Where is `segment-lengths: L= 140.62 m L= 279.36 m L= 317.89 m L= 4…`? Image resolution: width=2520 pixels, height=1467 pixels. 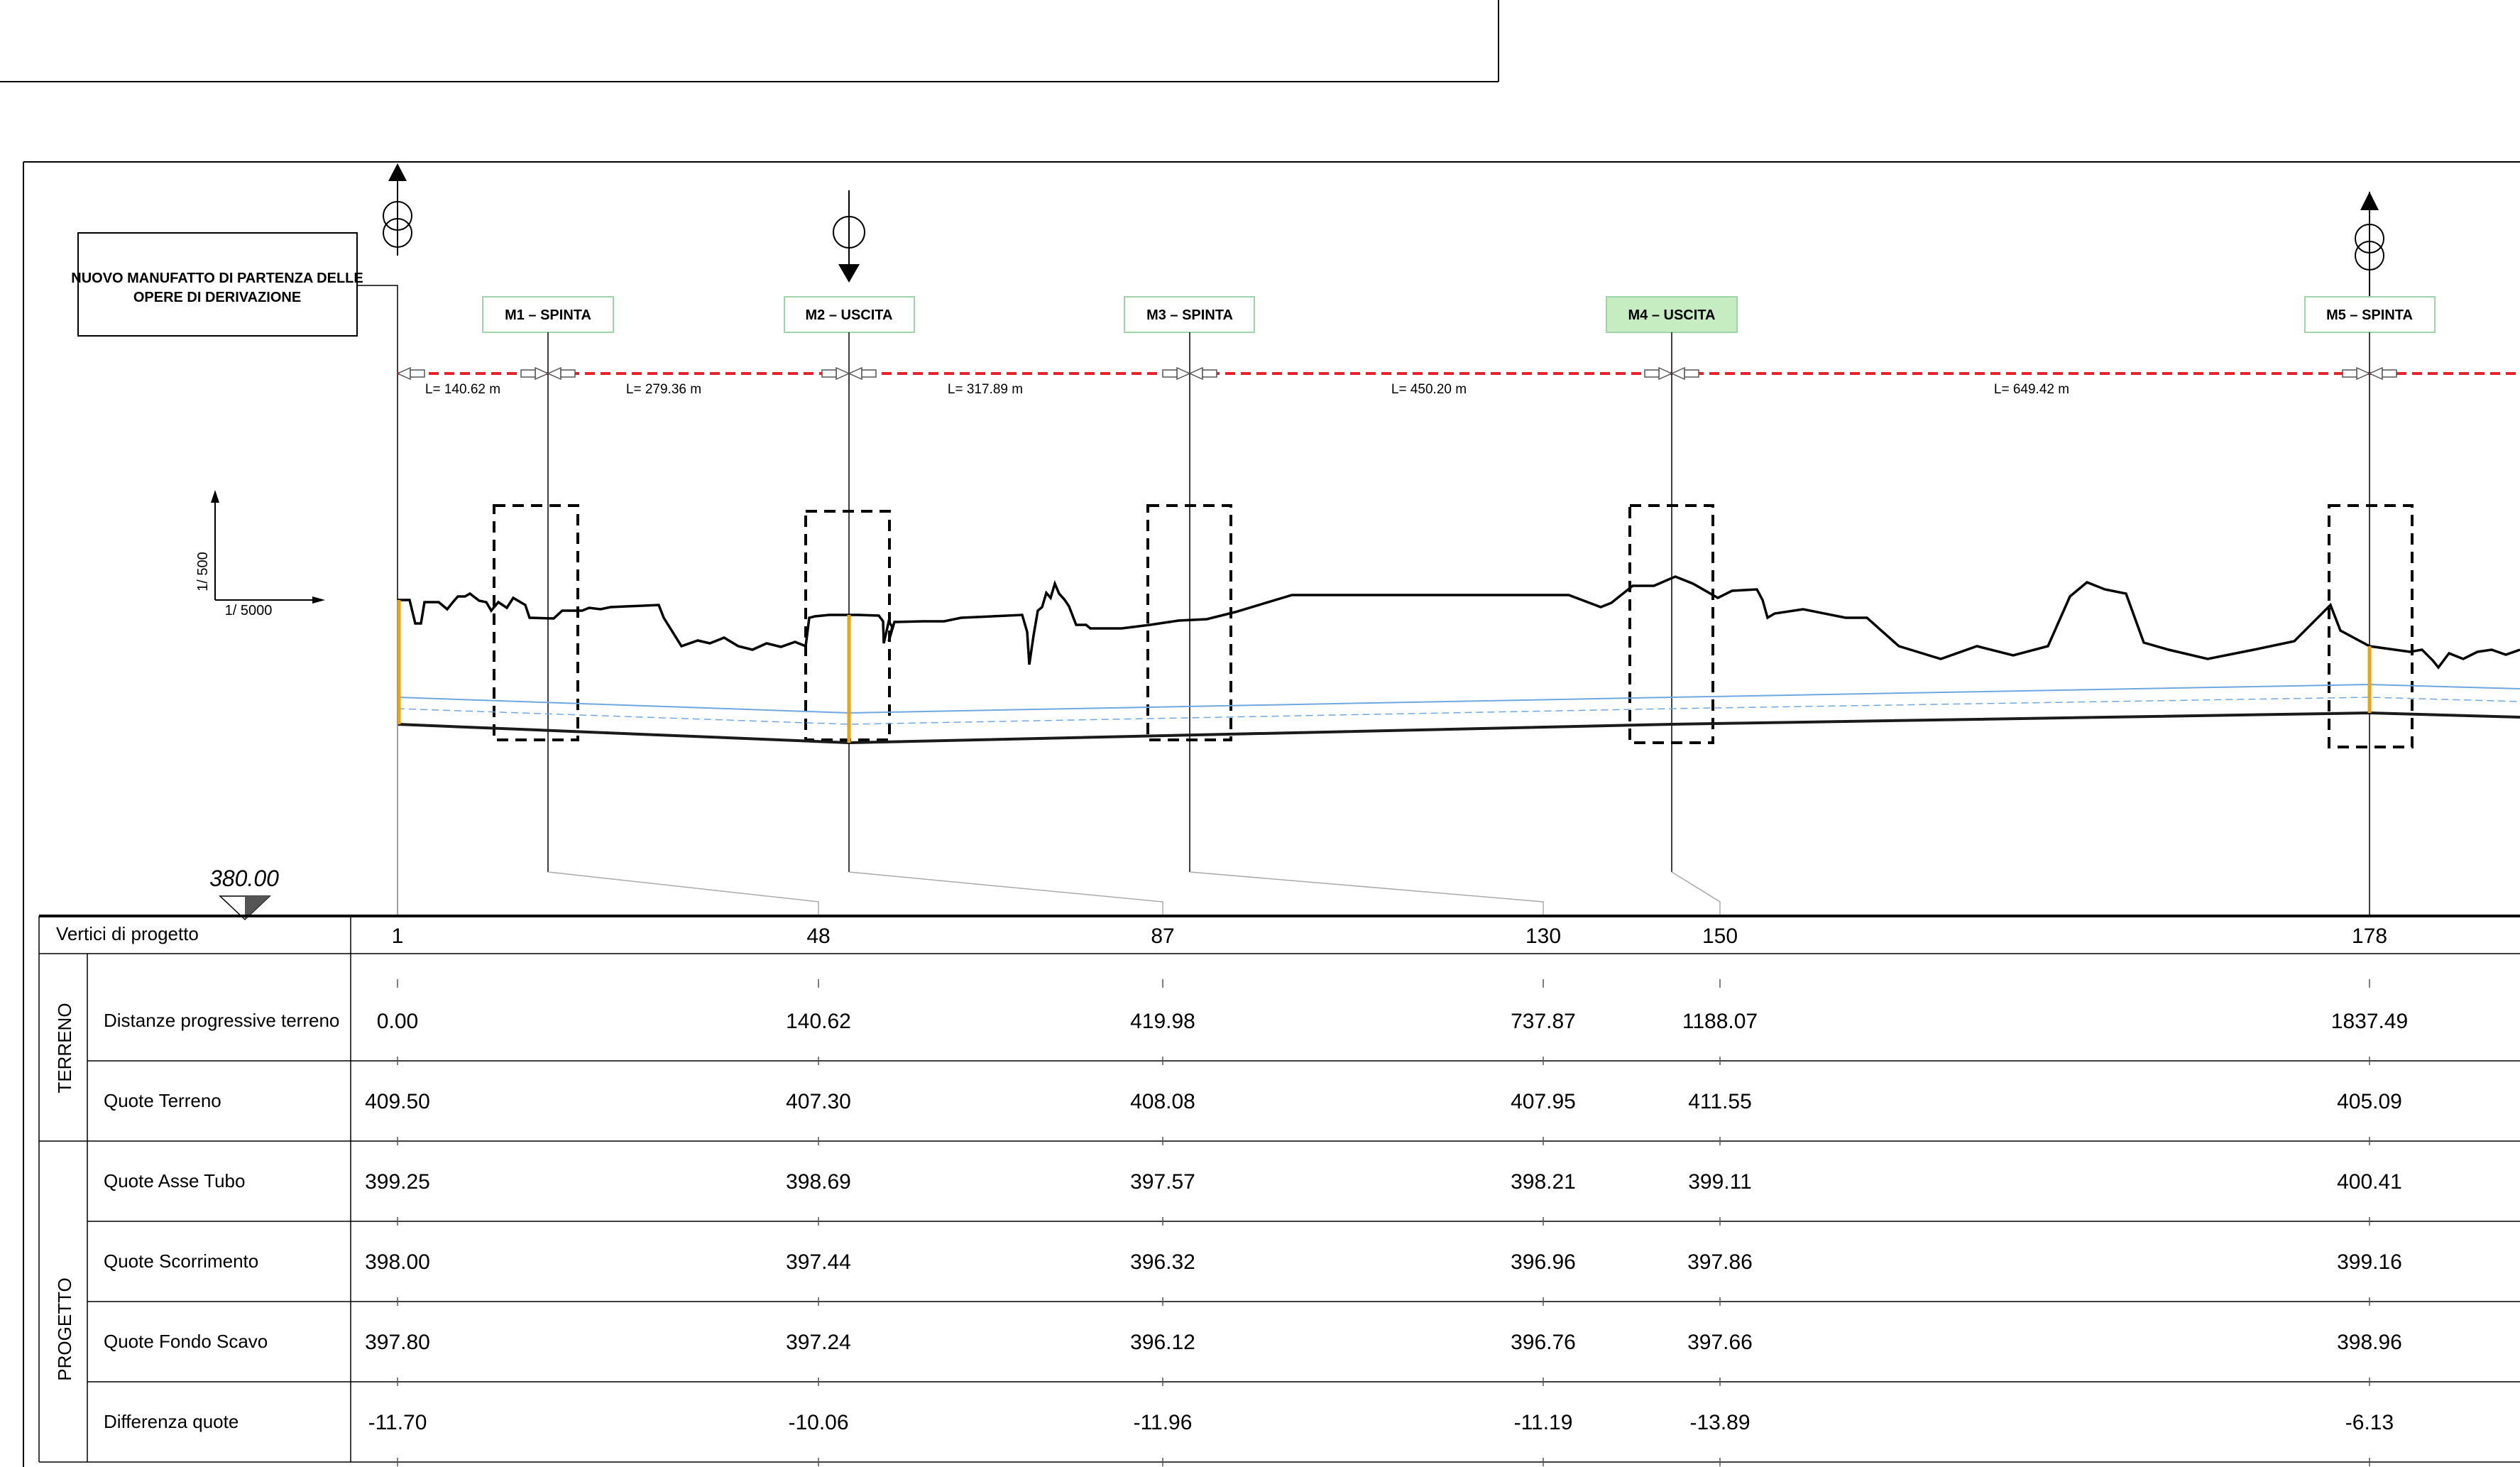
segment-lengths: L= 140.62 m L= 279.36 m L= 317.89 m L= 4… is located at coordinates (1247, 390).